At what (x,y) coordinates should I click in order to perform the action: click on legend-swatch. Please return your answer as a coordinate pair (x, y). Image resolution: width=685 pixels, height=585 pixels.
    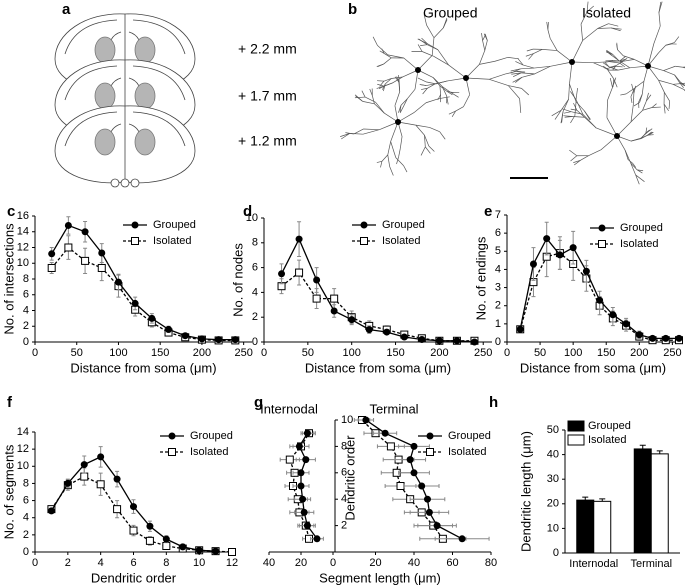
    Looking at the image, I should click on (576, 426).